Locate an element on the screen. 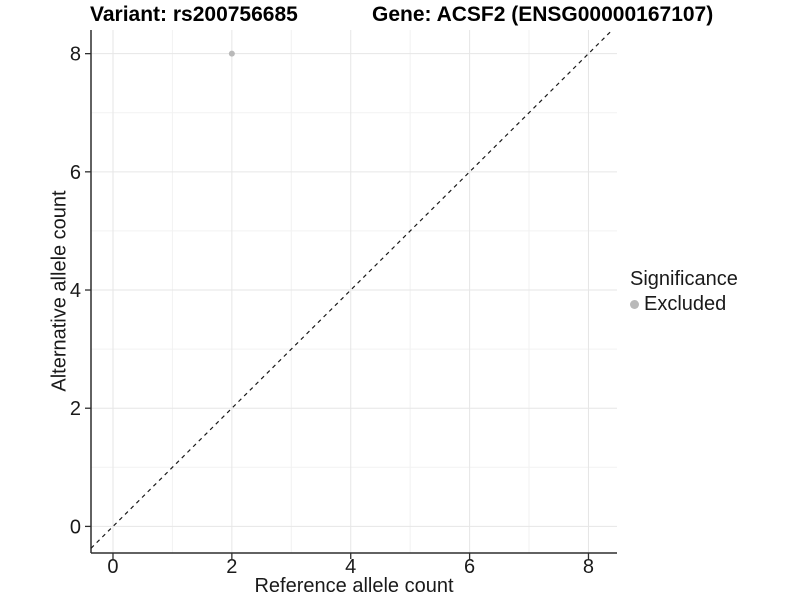  x-tick-label: 0 is located at coordinates (112, 567).